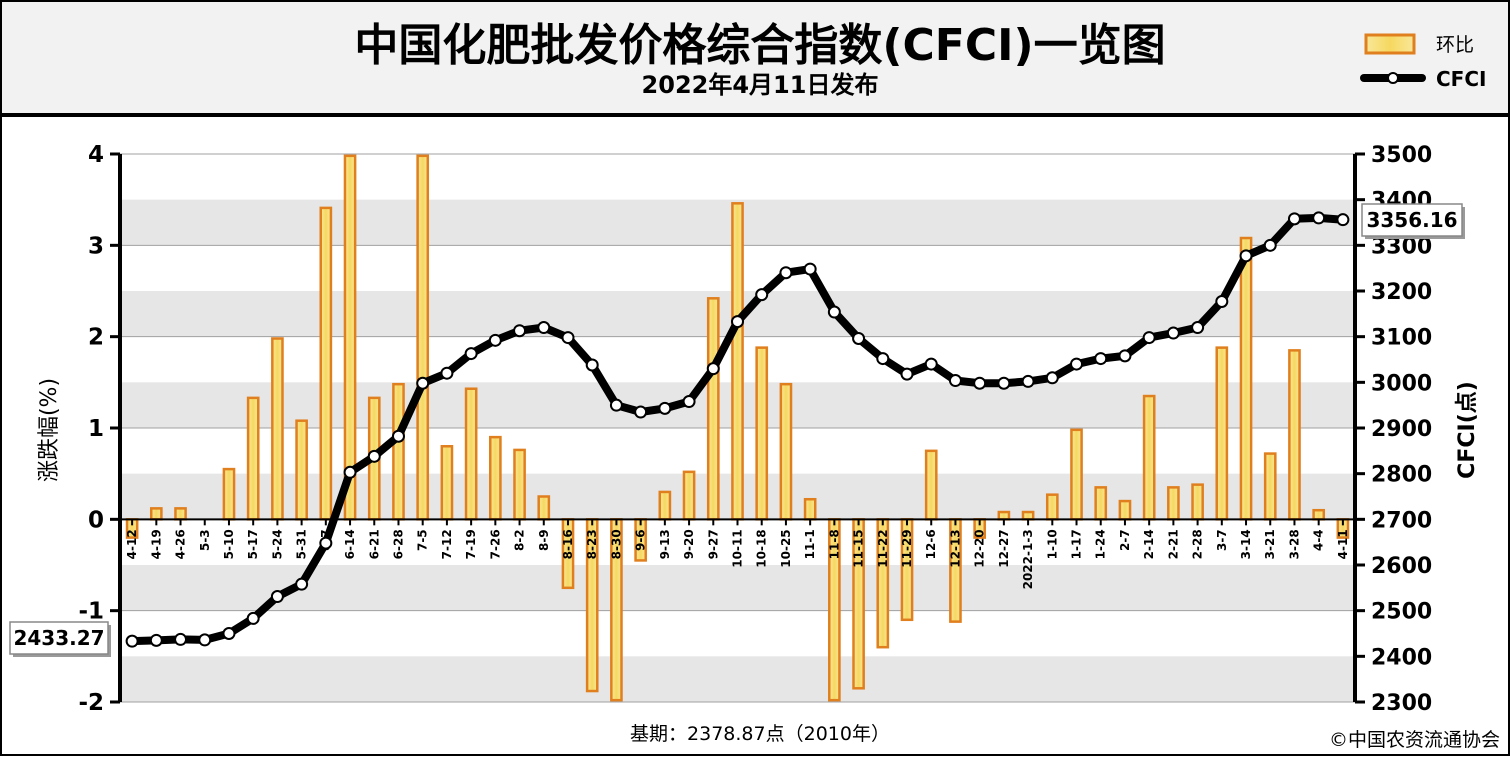  I want to click on x-tick-label: 8-23, so click(592, 544).